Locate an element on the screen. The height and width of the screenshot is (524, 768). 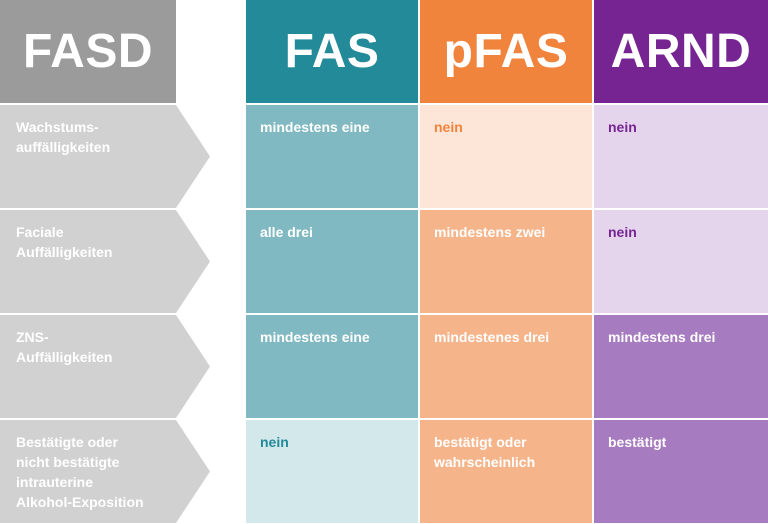
cell-arnd-facial: nein is located at coordinates (681, 261).